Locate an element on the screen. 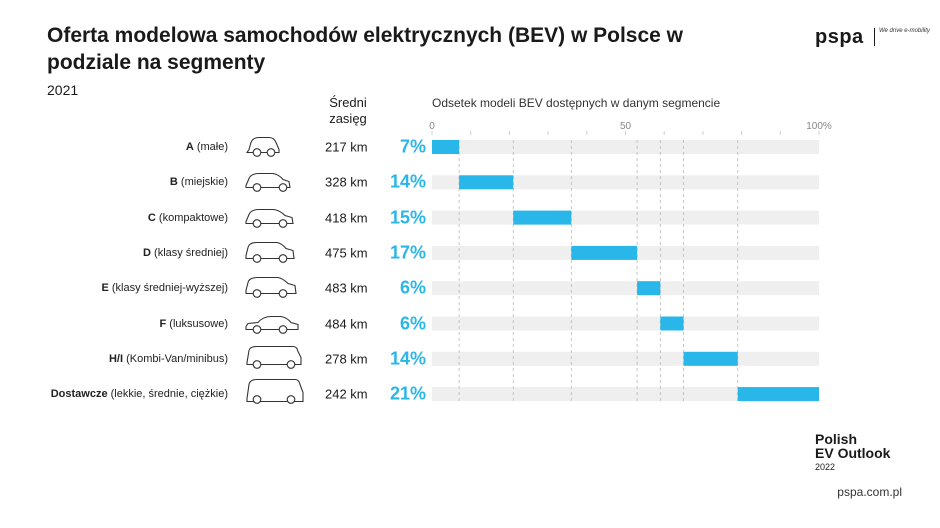 Image resolution: width=940 pixels, height=528 pixels. range-value: 328 km is located at coordinates (346, 182).